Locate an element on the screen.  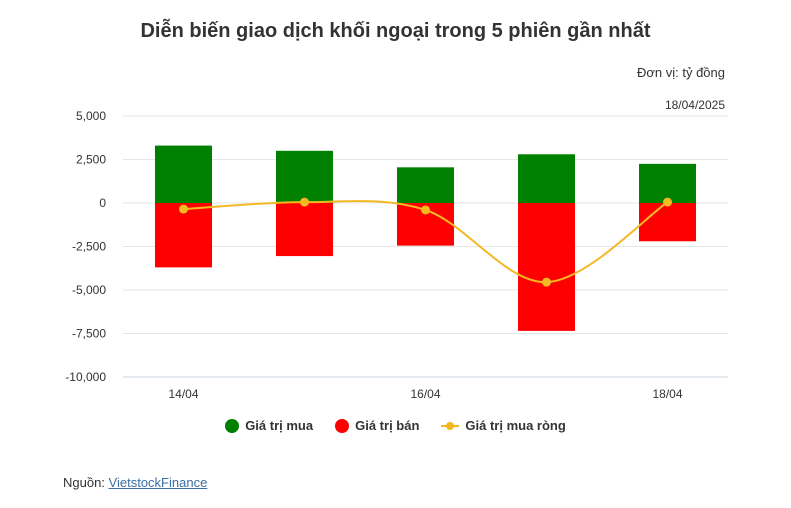
y-tick-label: 0 is located at coordinates (102, 203).